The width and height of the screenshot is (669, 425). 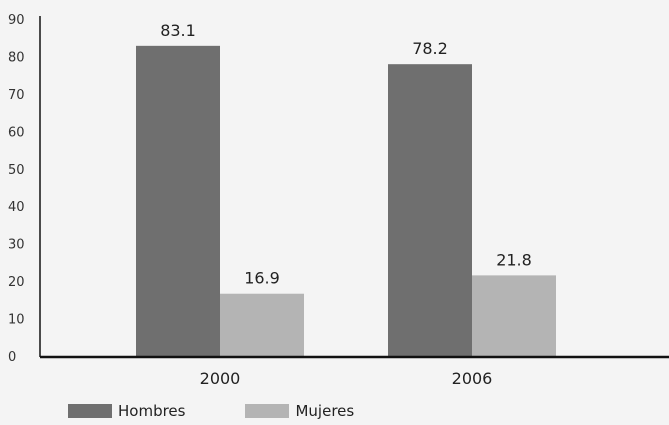 What do you see at coordinates (16, 57) in the screenshot?
I see `y-tick-label: 80` at bounding box center [16, 57].